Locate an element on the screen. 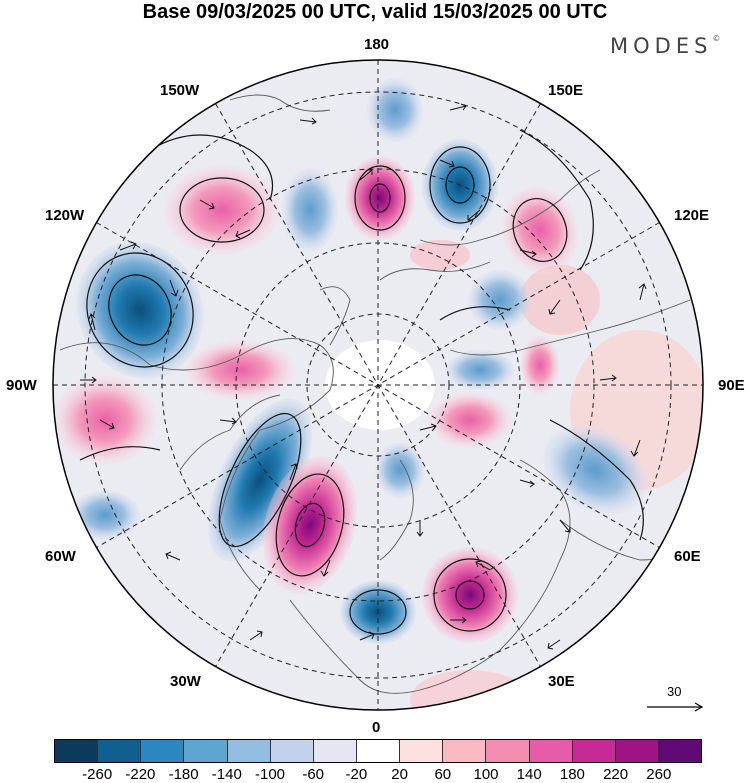 Image resolution: width=750 pixels, height=783 pixels. colorbar-tick-label: 260 is located at coordinates (659, 774).